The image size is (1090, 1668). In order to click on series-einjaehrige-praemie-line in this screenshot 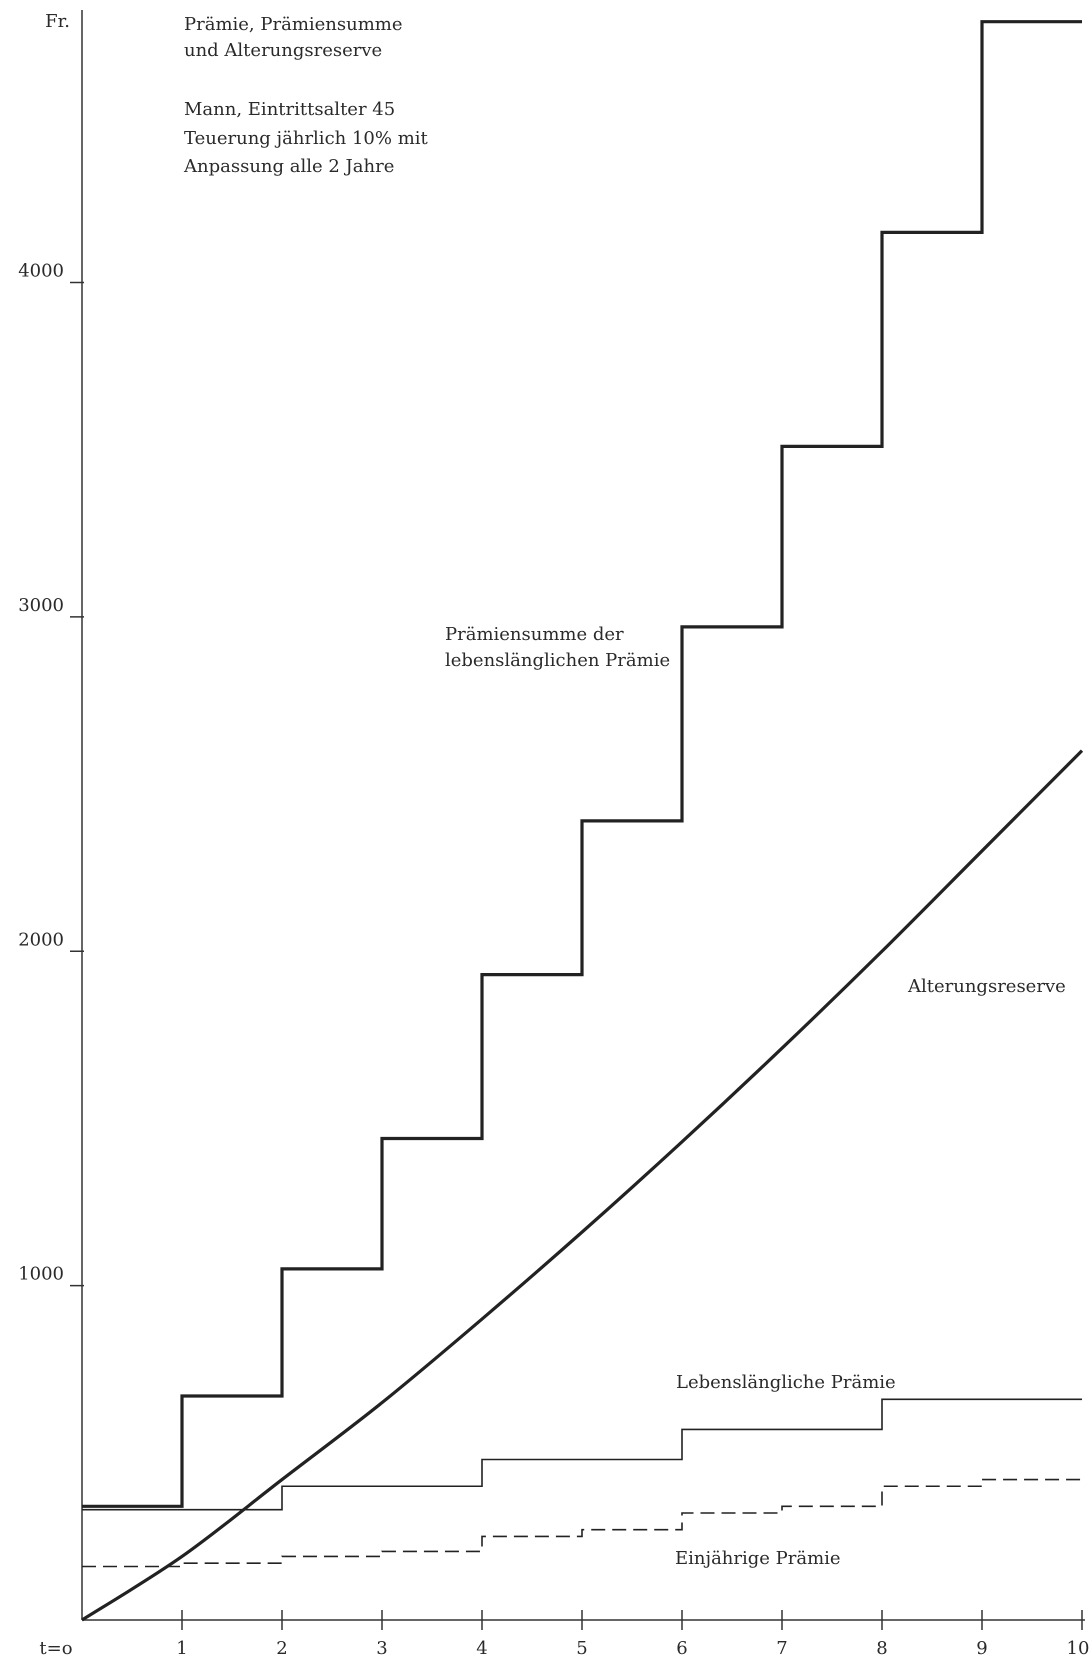, I will do `click(582, 1523)`.